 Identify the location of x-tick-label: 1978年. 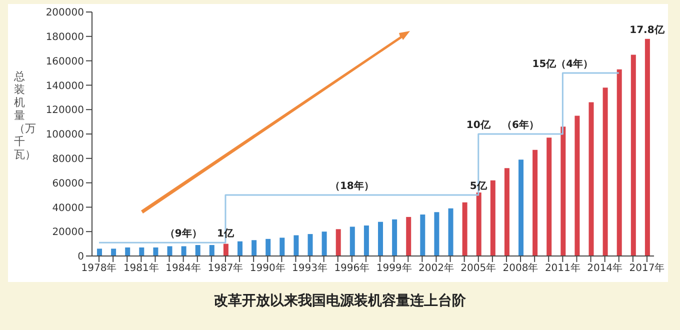
(99, 268).